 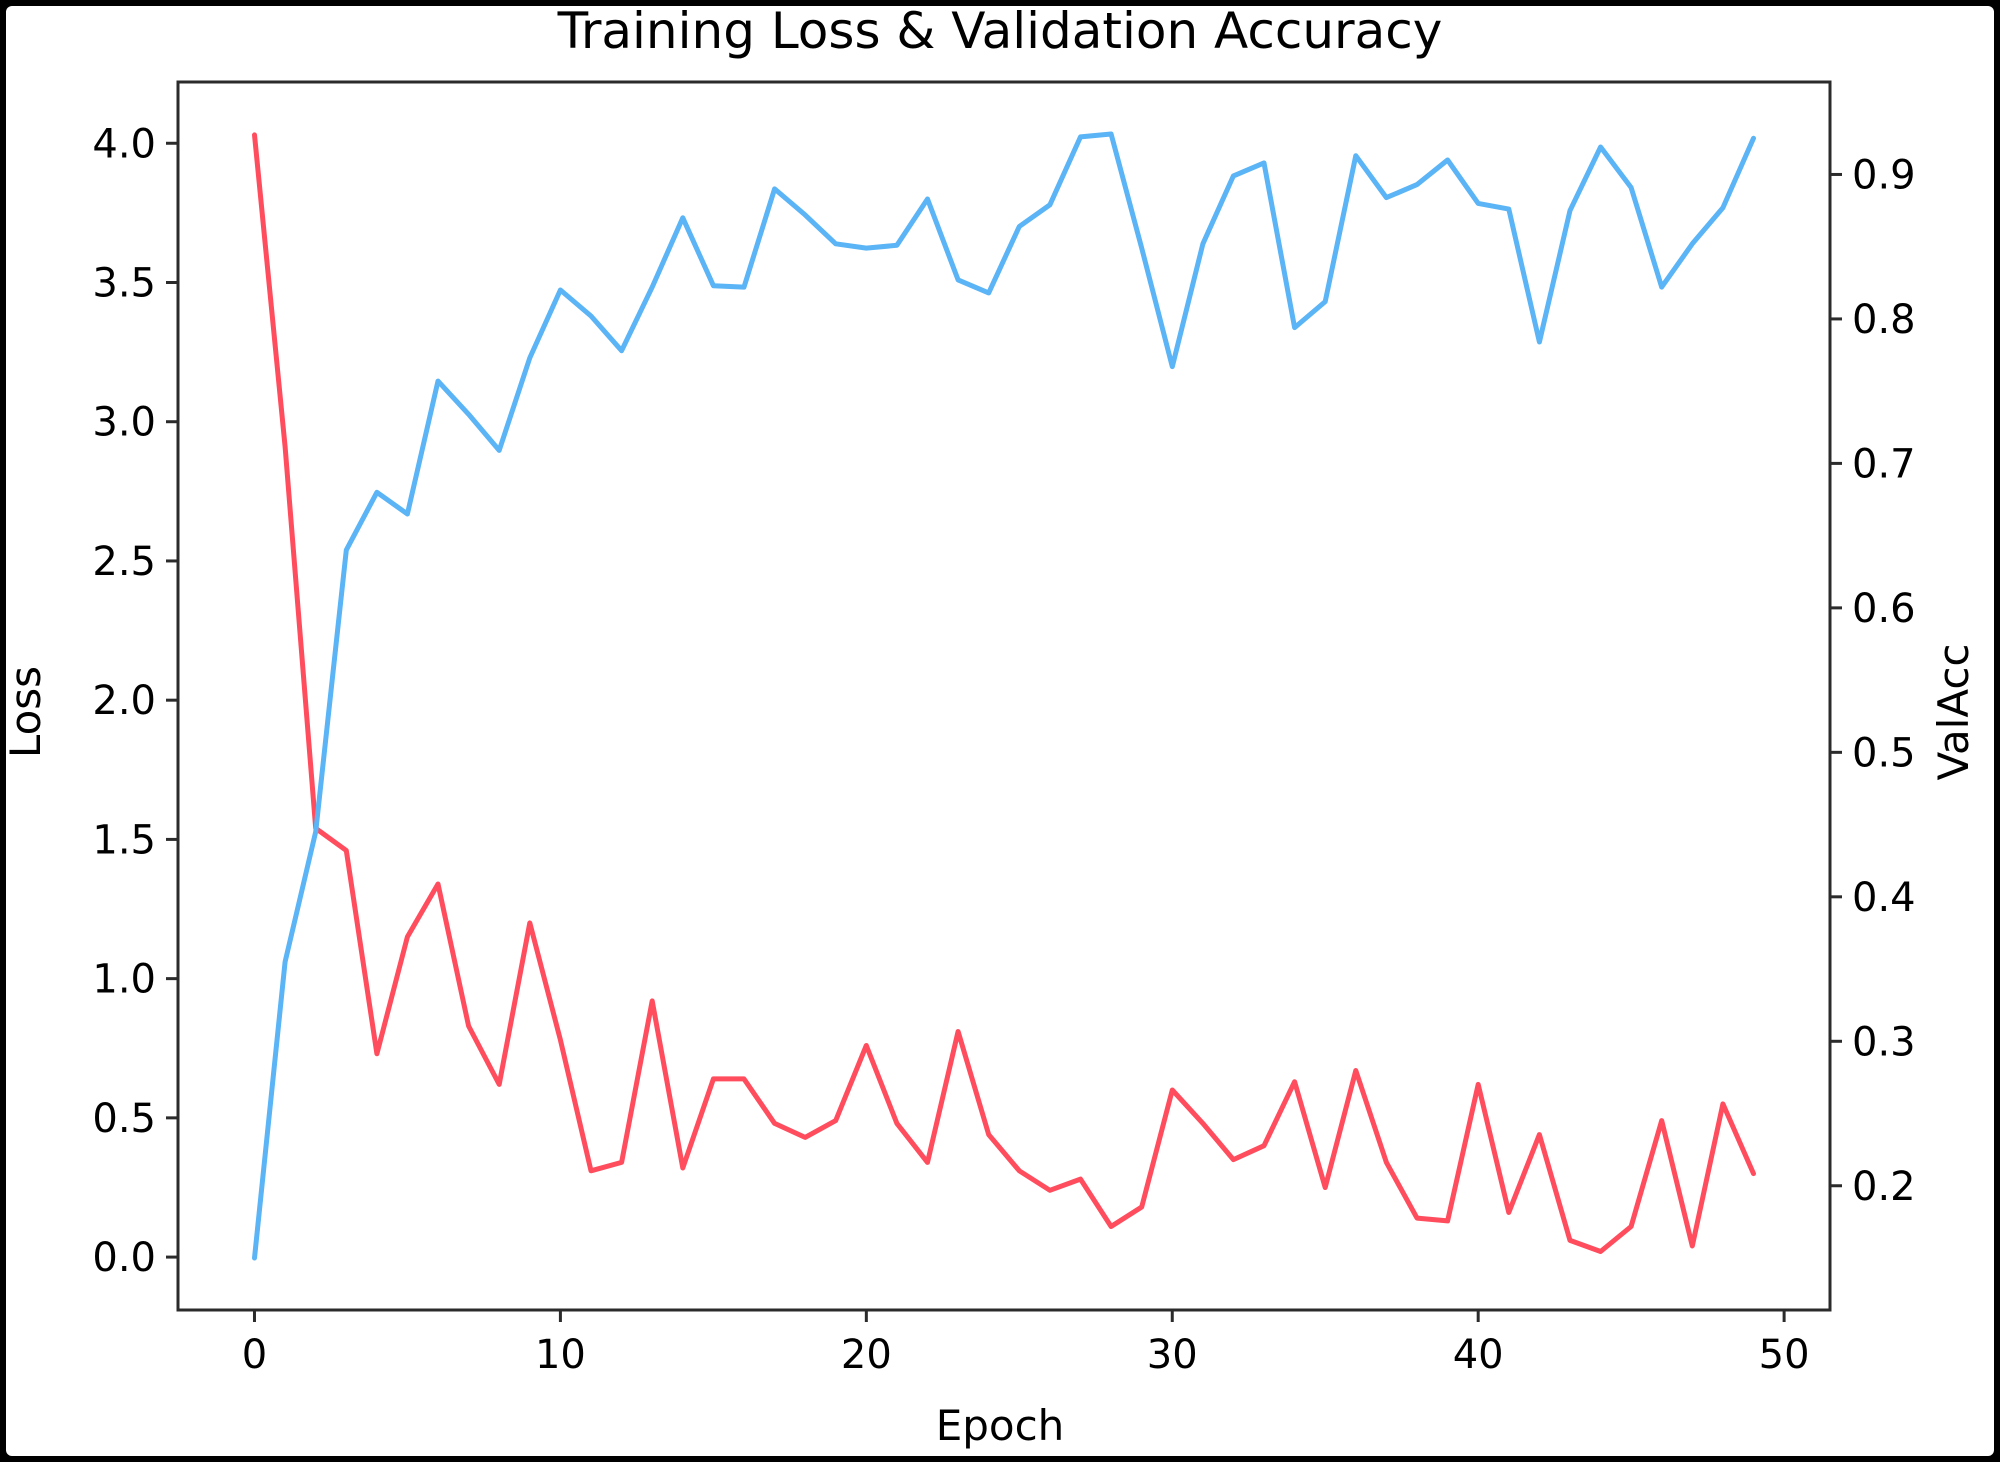 What do you see at coordinates (124, 144) in the screenshot?
I see `left-y-tick-label: 4.0` at bounding box center [124, 144].